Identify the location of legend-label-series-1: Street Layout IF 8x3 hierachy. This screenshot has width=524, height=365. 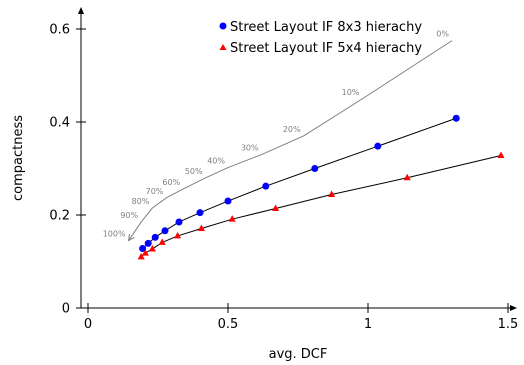
(326, 27).